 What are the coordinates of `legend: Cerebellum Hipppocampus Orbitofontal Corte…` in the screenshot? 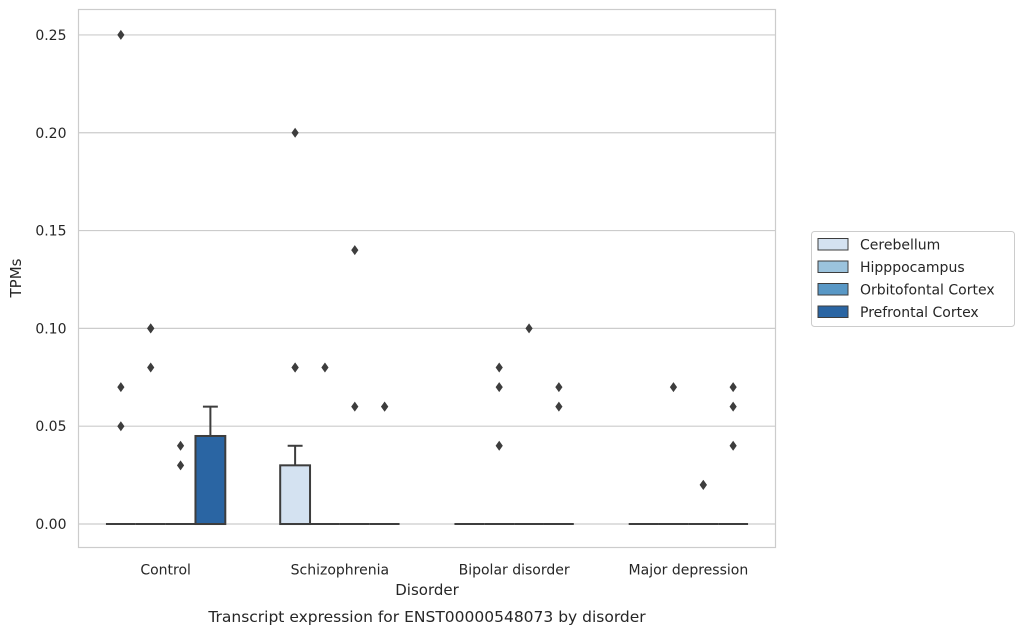 It's located at (913, 279).